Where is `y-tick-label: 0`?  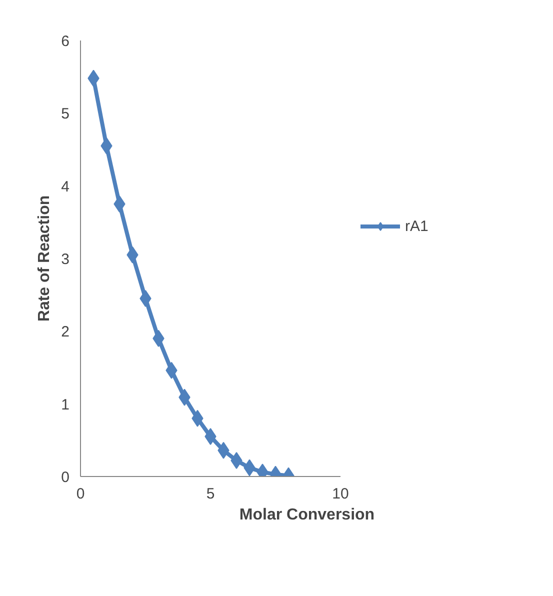 y-tick-label: 0 is located at coordinates (65, 477).